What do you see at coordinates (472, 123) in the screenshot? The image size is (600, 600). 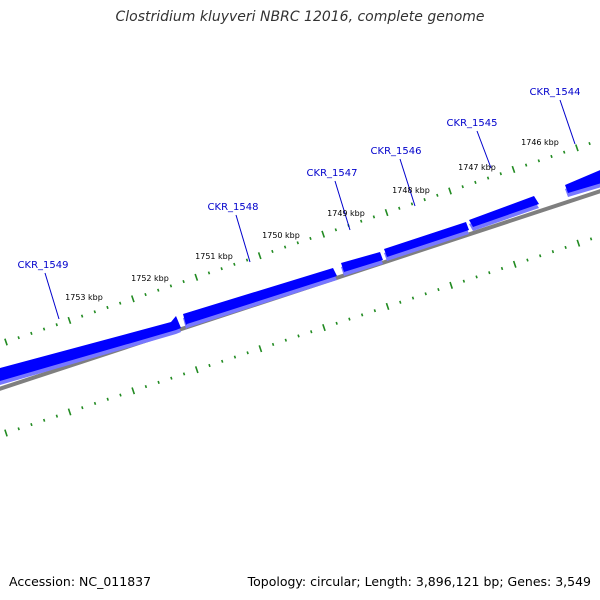 I see `gene-label: CKR_1545` at bounding box center [472, 123].